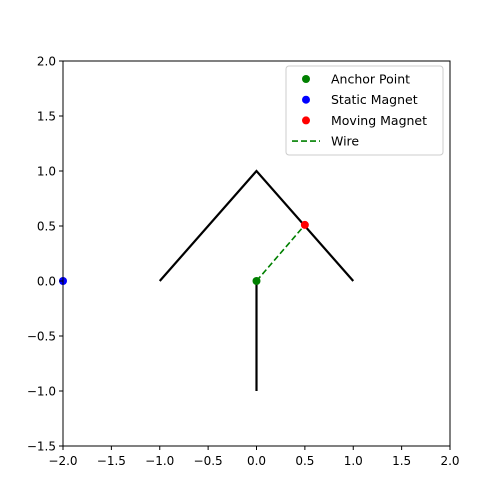 The image size is (500, 500). What do you see at coordinates (111, 461) in the screenshot?
I see `x-tick-label: −1.5` at bounding box center [111, 461].